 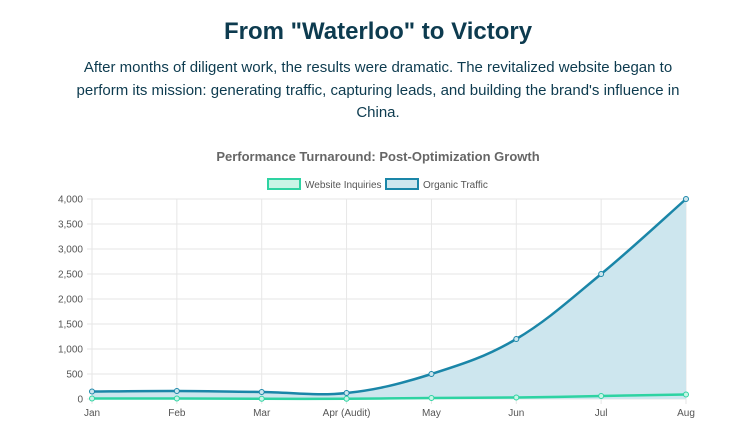 I want to click on legend-swatch-organic-traffic, so click(x=402, y=184).